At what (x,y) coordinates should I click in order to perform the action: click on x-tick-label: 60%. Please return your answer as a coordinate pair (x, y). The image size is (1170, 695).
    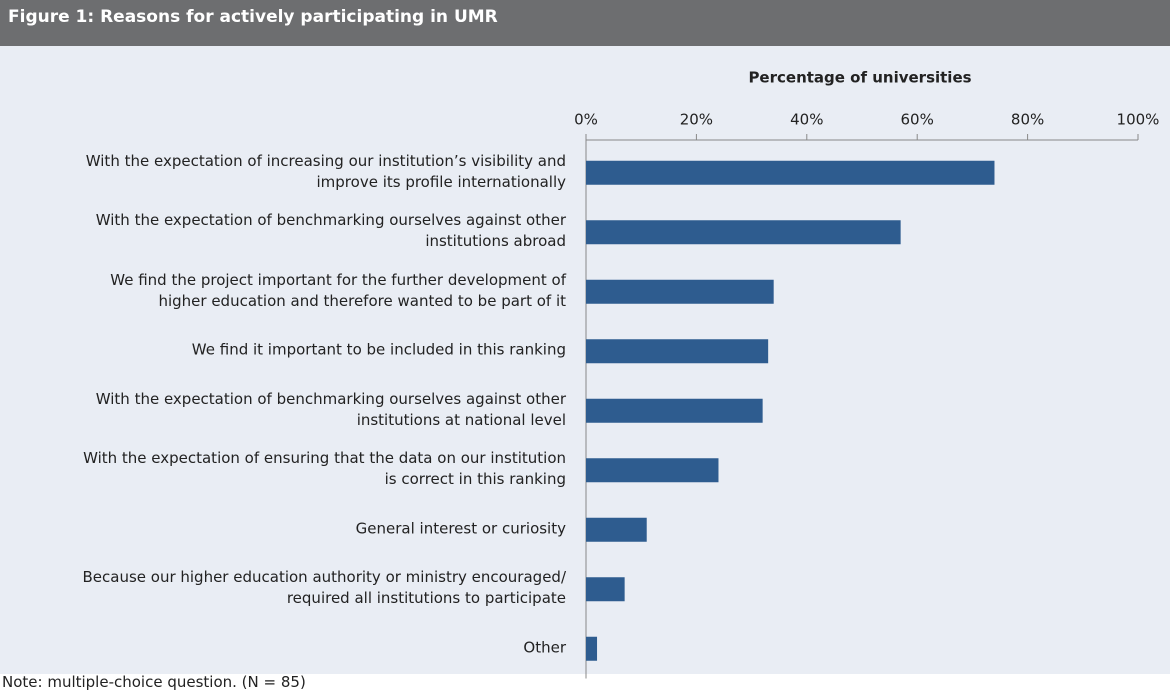
    Looking at the image, I should click on (917, 120).